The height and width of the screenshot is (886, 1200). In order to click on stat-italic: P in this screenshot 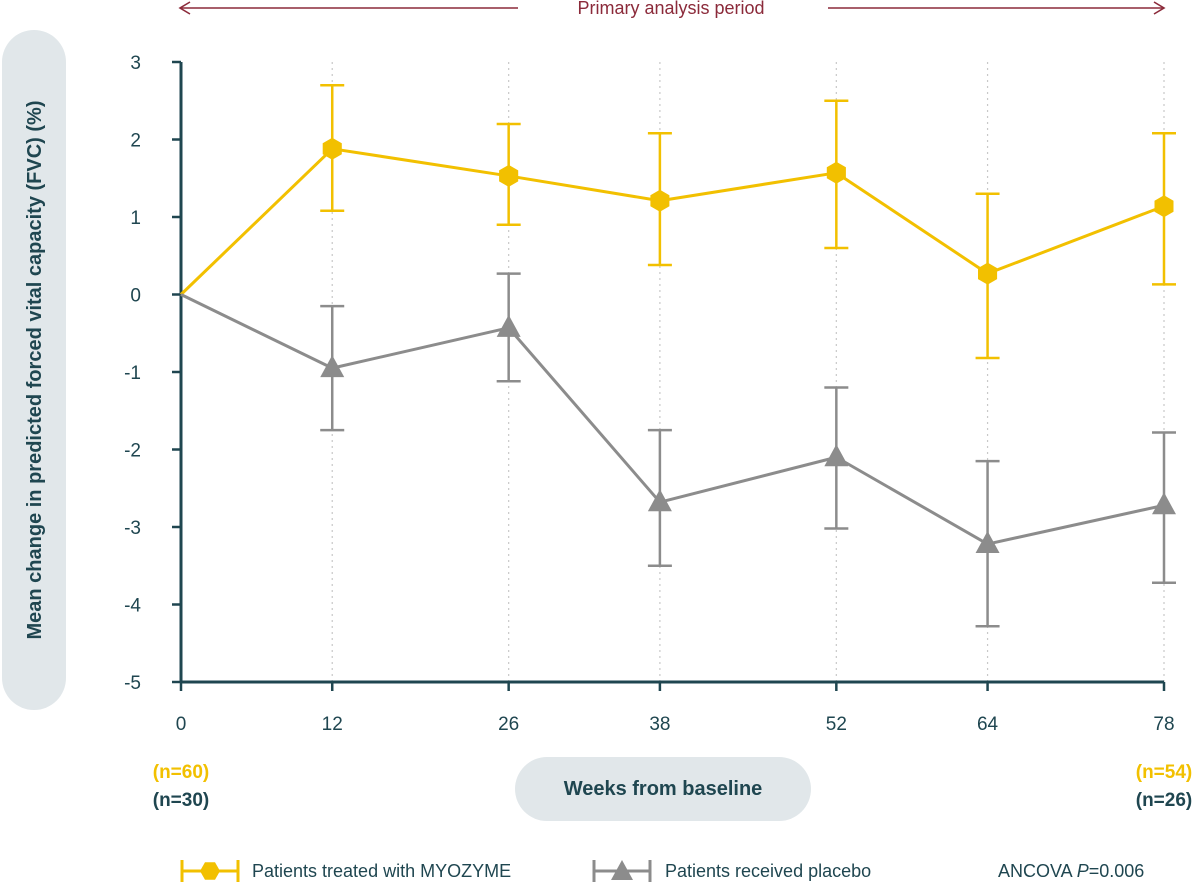, I will do `click(1083, 871)`.